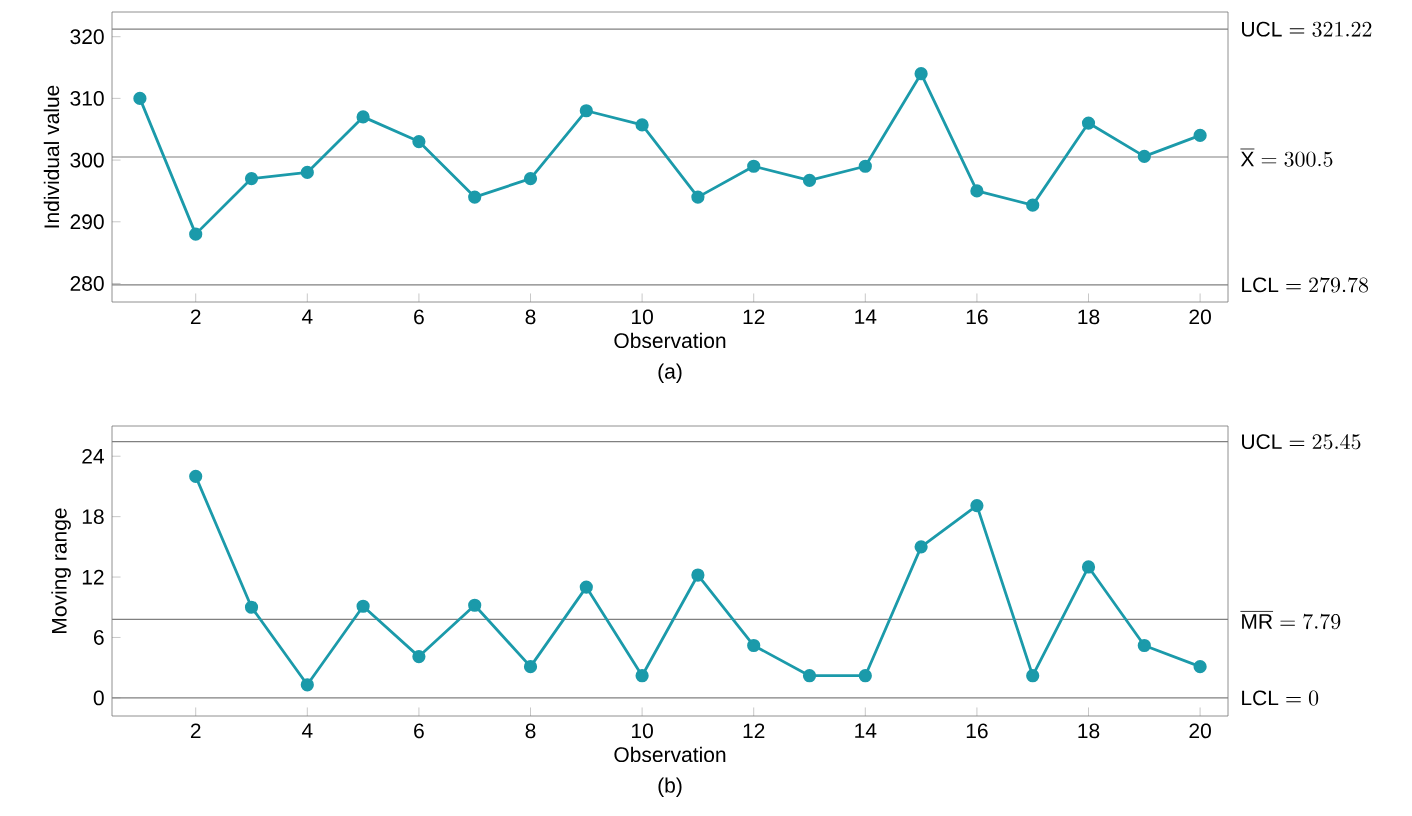 Image resolution: width=1412 pixels, height=816 pixels. I want to click on y-tick-label: 310, so click(87, 98).